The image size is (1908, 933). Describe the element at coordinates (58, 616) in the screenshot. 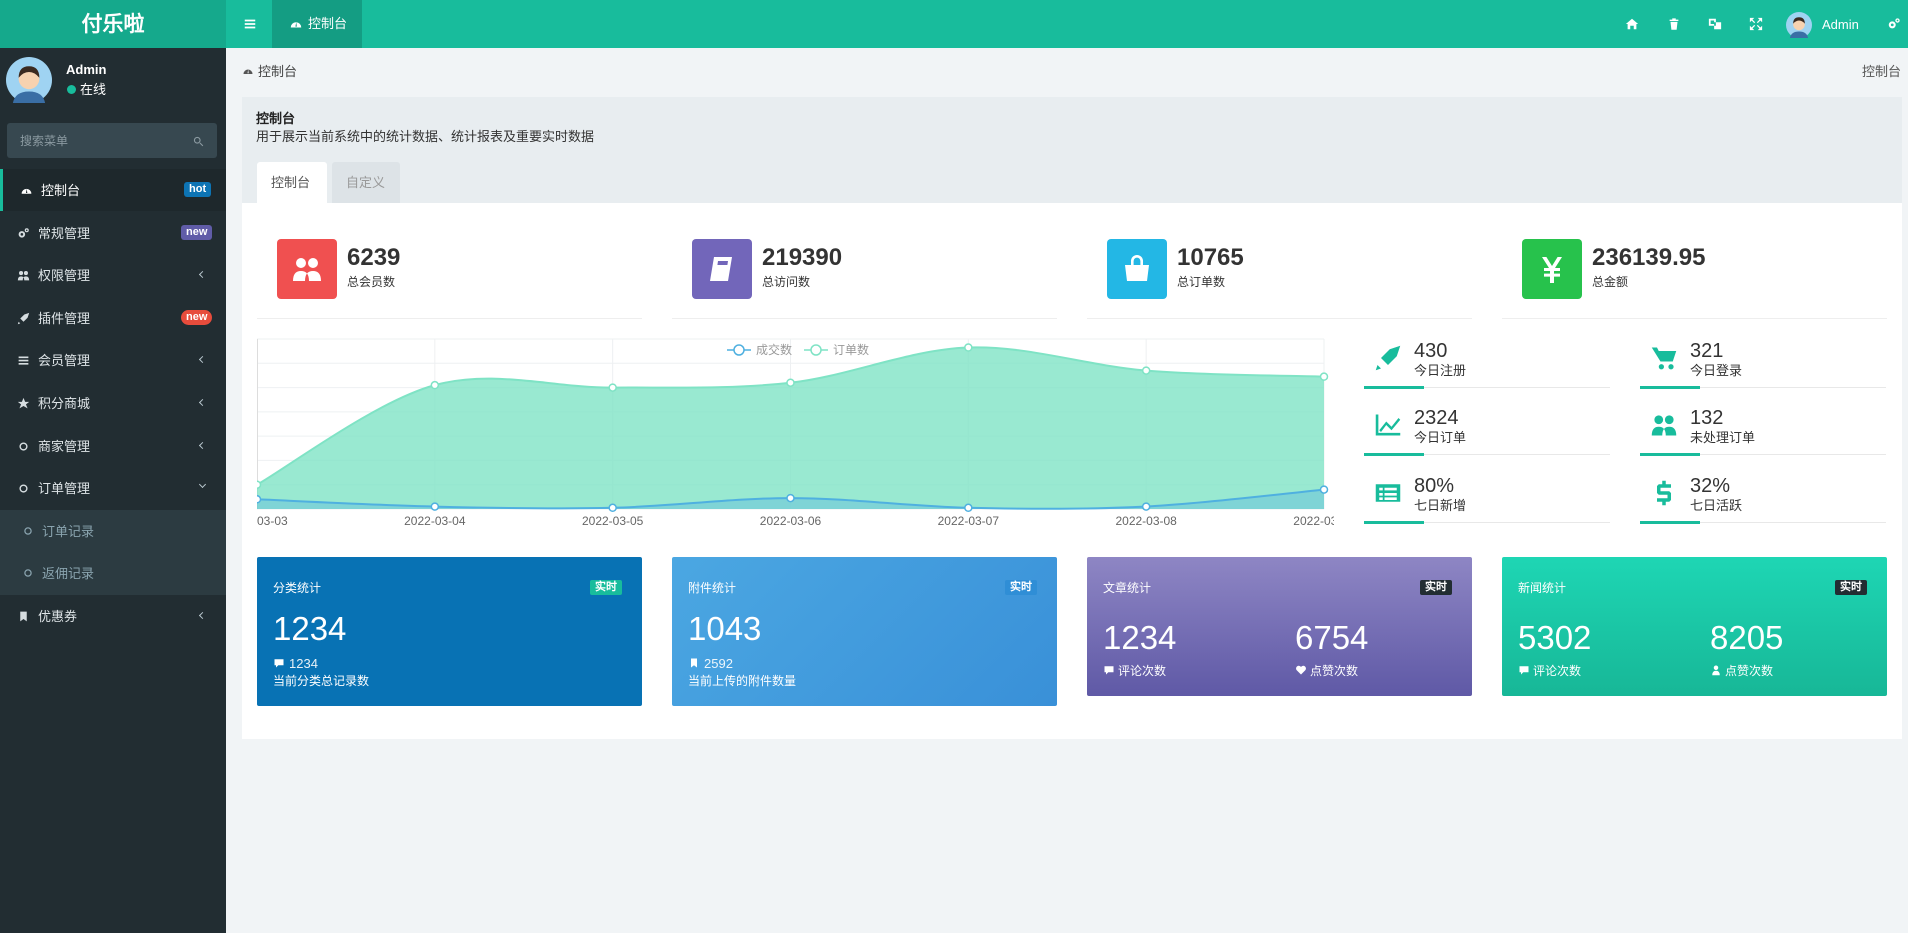

I see `menu-label: 优惠券` at that location.